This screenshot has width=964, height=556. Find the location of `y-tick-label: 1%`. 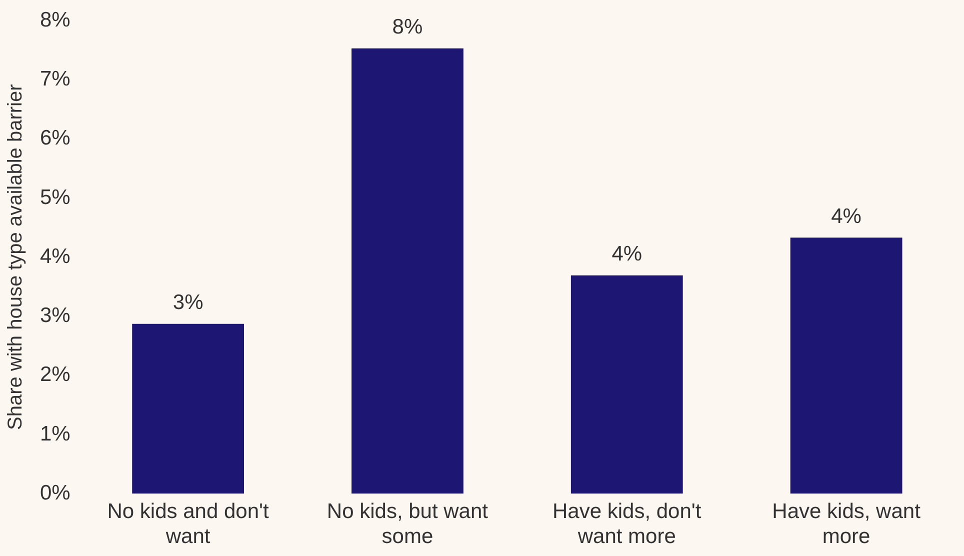

y-tick-label: 1% is located at coordinates (55, 434).